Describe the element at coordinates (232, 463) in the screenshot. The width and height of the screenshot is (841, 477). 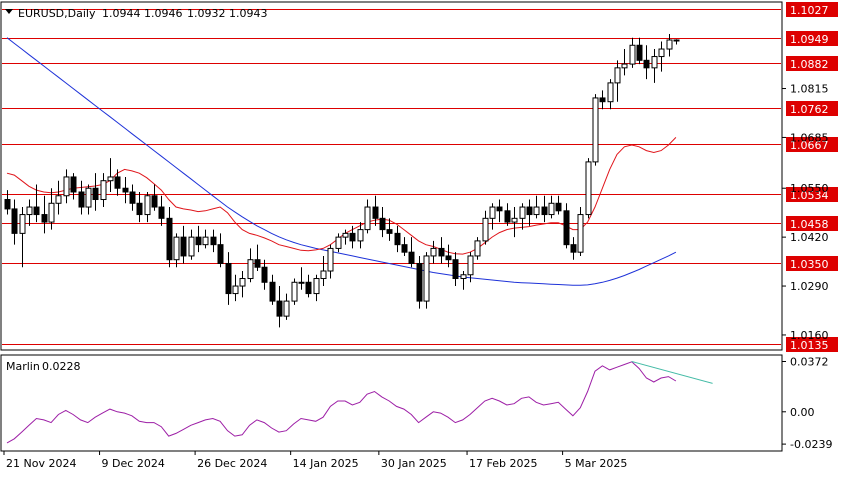
I see `time-tick-label: 26 Dec 2024` at that location.